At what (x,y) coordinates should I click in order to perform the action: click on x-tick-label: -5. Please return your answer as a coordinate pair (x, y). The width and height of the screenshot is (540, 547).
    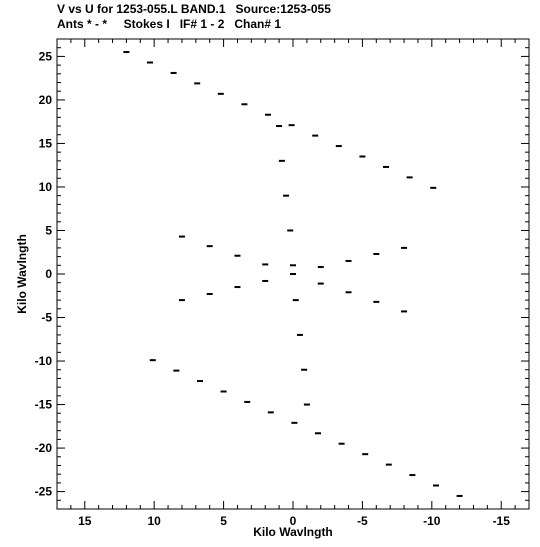
    Looking at the image, I should click on (362, 521).